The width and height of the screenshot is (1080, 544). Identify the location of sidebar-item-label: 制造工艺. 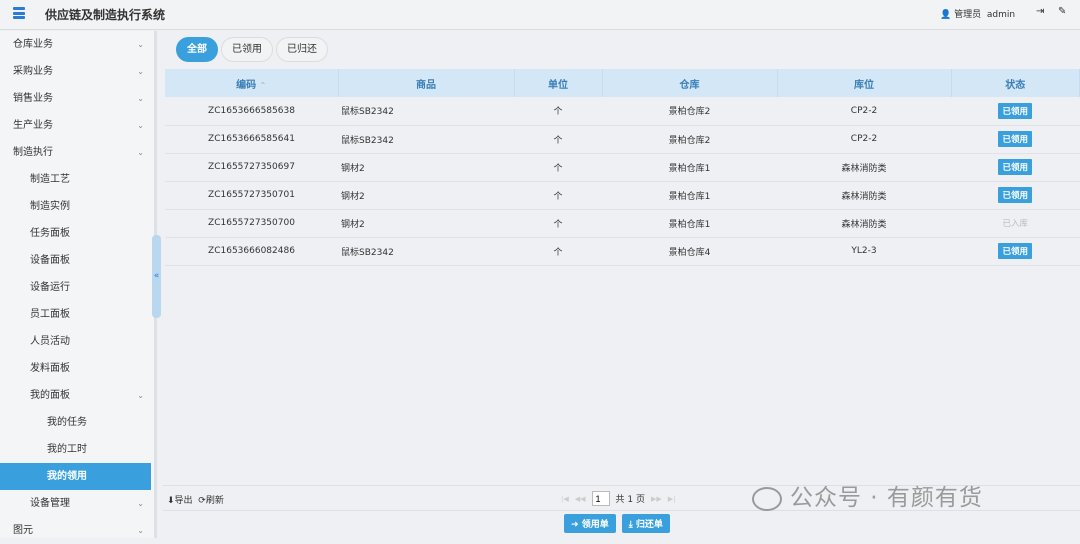
(50, 179).